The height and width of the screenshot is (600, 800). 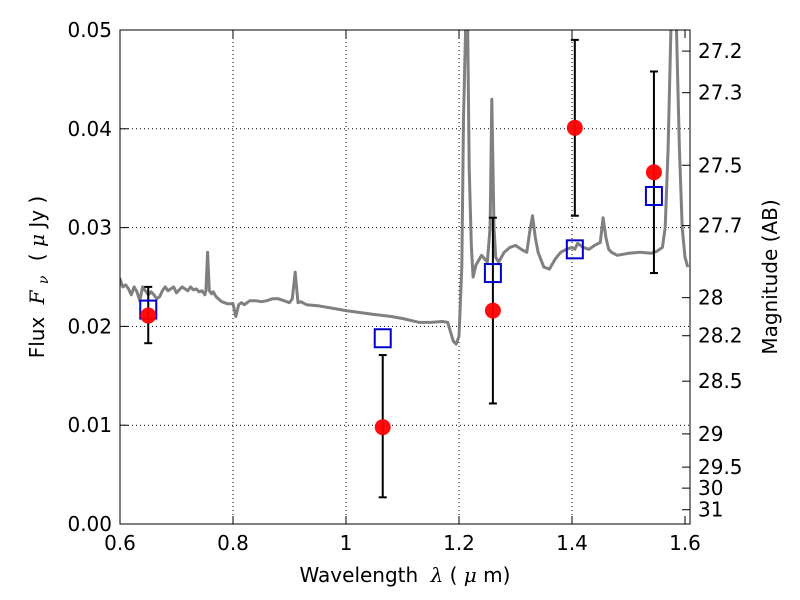 What do you see at coordinates (720, 467) in the screenshot?
I see `magnitude-tick-label: 29.5` at bounding box center [720, 467].